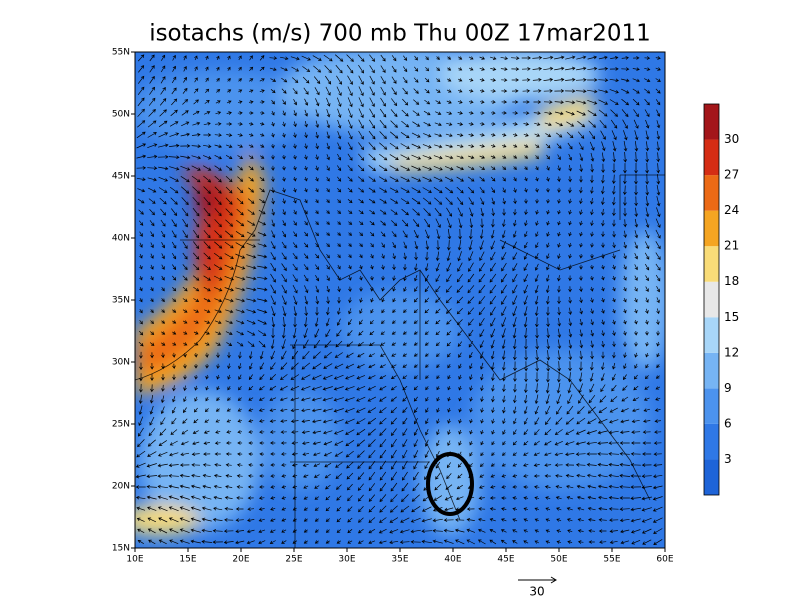 Image resolution: width=800 pixels, height=600 pixels. I want to click on reference-arrowhead, so click(553, 580).